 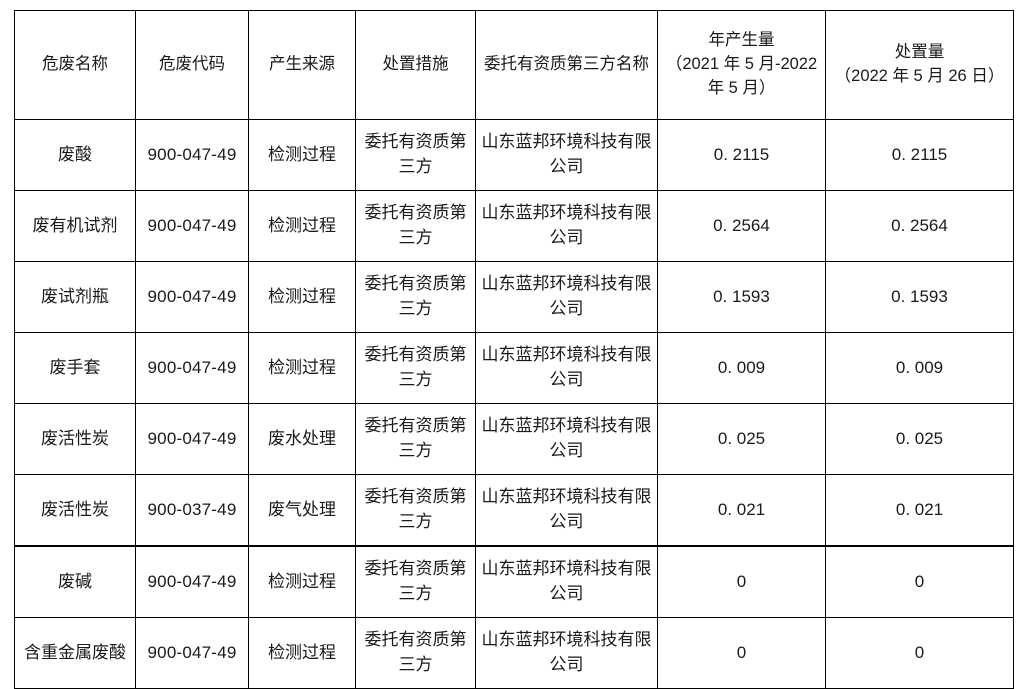 I want to click on cell-amount: 0. 021, so click(x=741, y=510).